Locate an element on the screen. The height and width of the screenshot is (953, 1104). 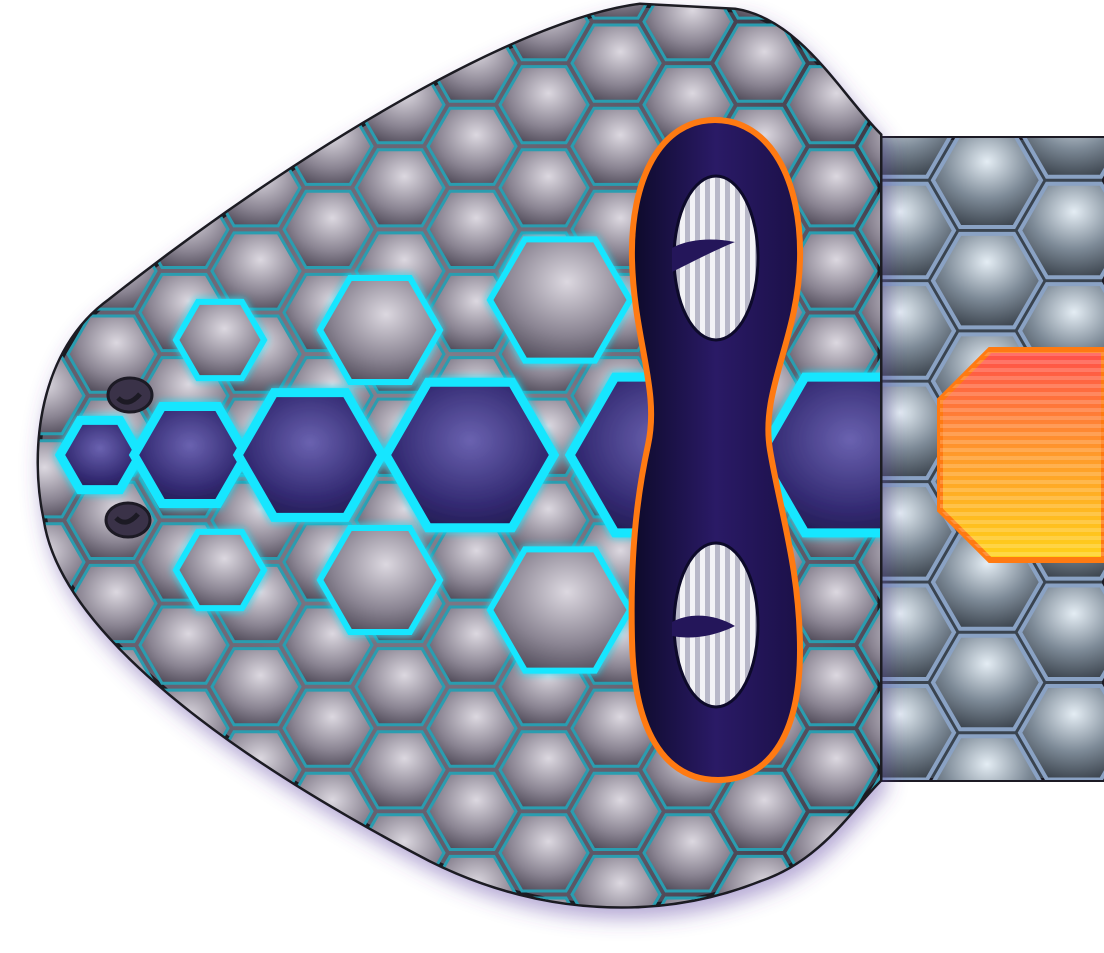
tongue-icon is located at coordinates (1020, 455).